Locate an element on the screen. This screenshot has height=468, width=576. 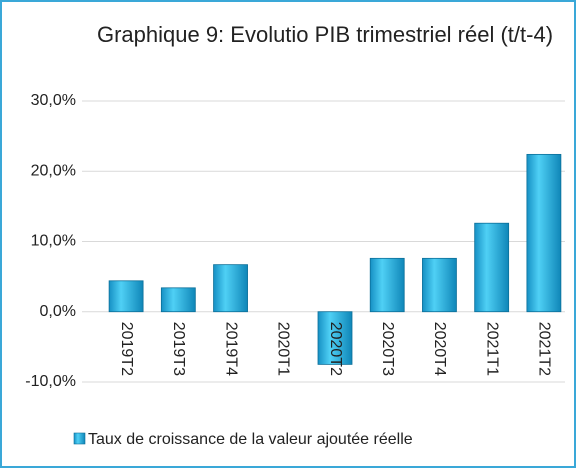
y-tick-label: 20,0% is located at coordinates (53, 170).